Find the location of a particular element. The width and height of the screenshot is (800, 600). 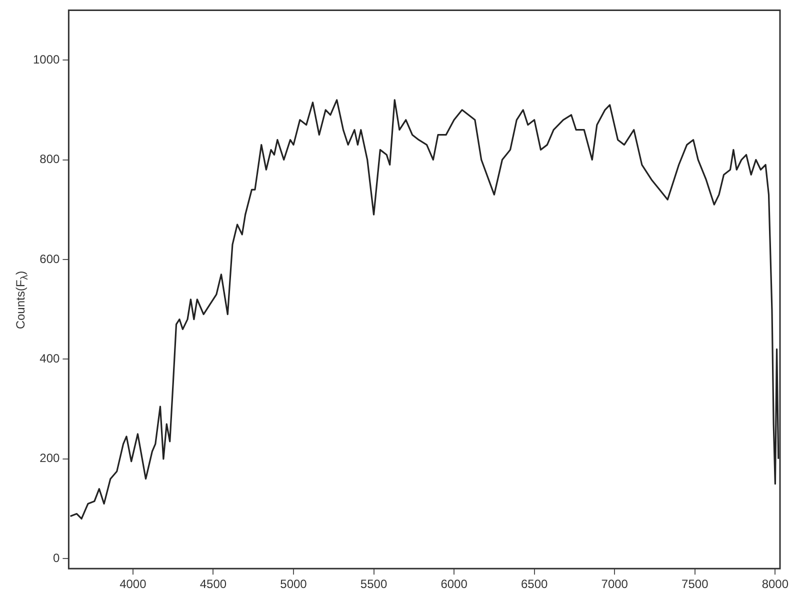

x-tick-label: 7500 is located at coordinates (695, 584).